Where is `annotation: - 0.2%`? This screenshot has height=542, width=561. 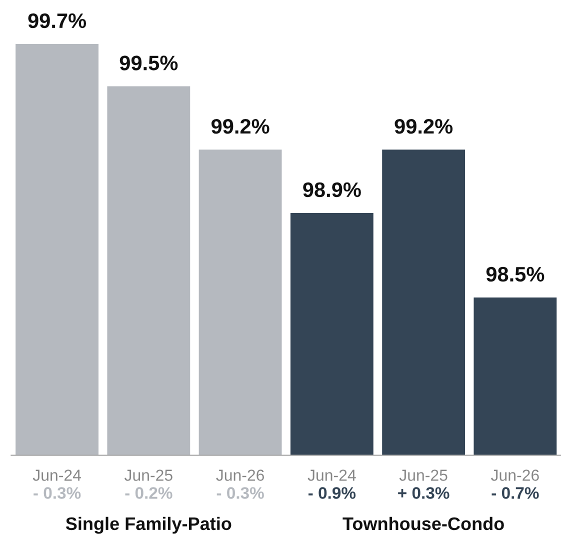
annotation: - 0.2% is located at coordinates (148, 493).